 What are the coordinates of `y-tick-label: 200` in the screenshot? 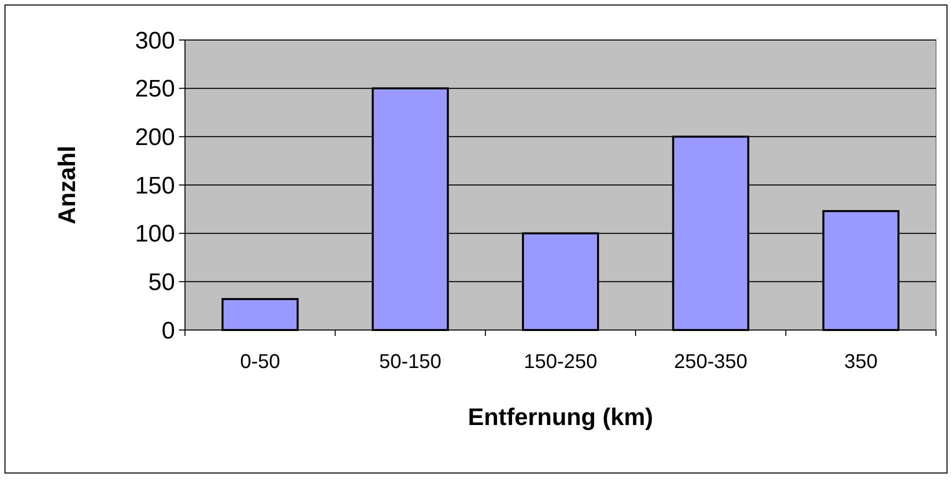 It's located at (154, 138).